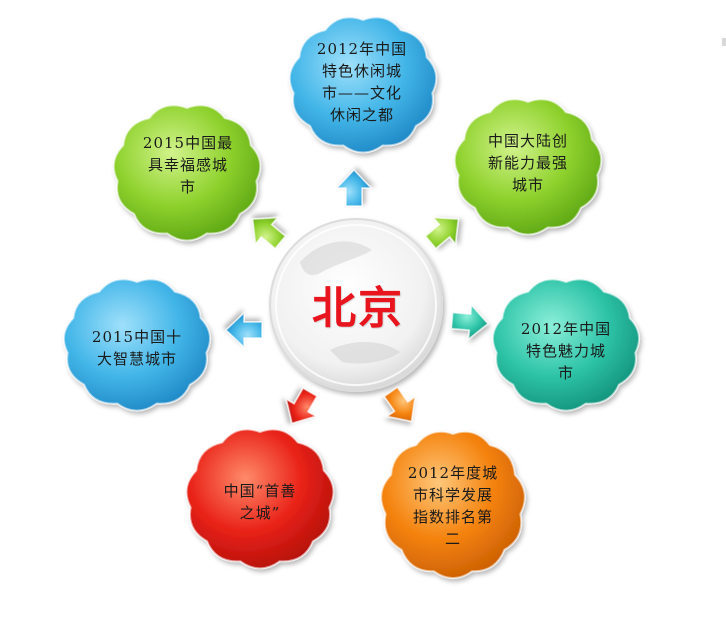  I want to click on node-line: 指数排名第, so click(452, 517).